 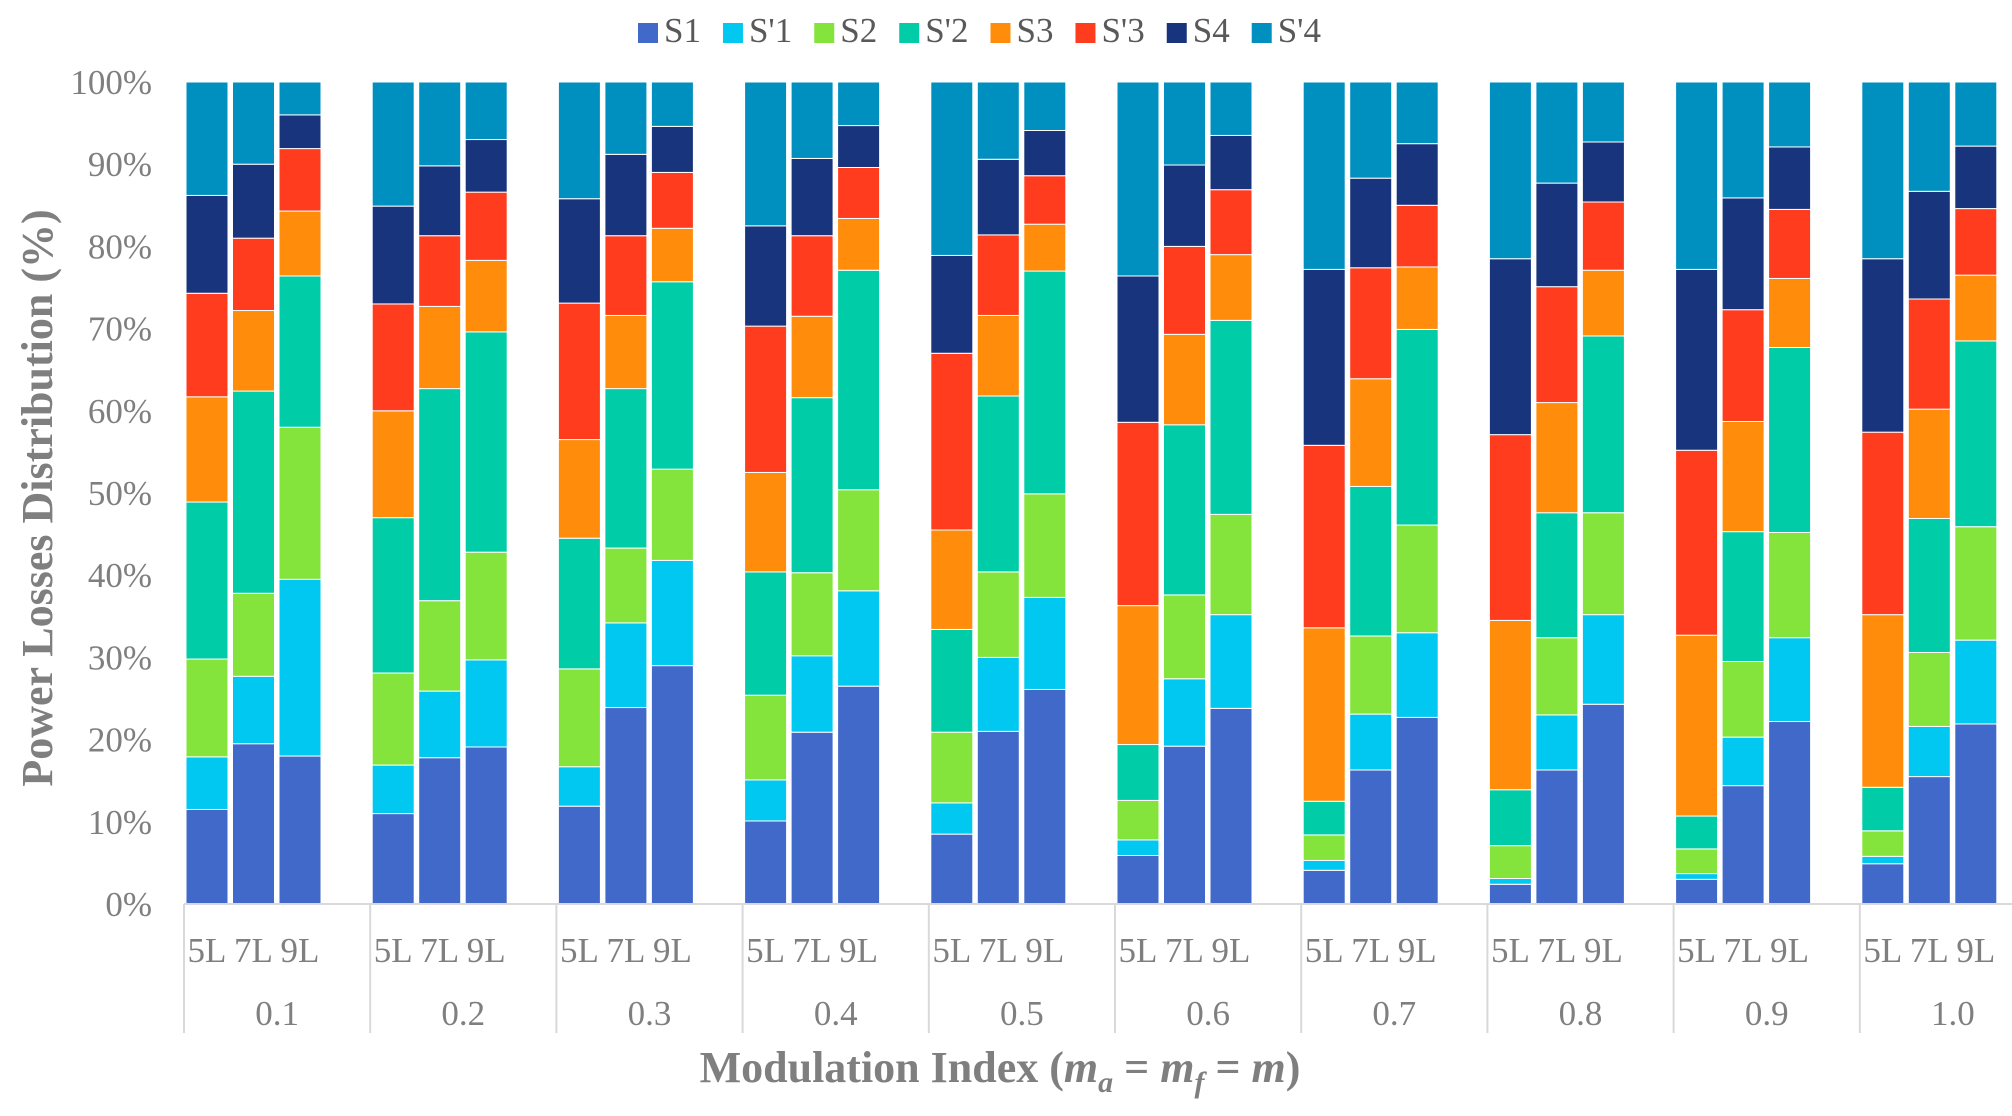 What do you see at coordinates (253, 201) in the screenshot?
I see `bar-segment: S4: 9.0%` at bounding box center [253, 201].